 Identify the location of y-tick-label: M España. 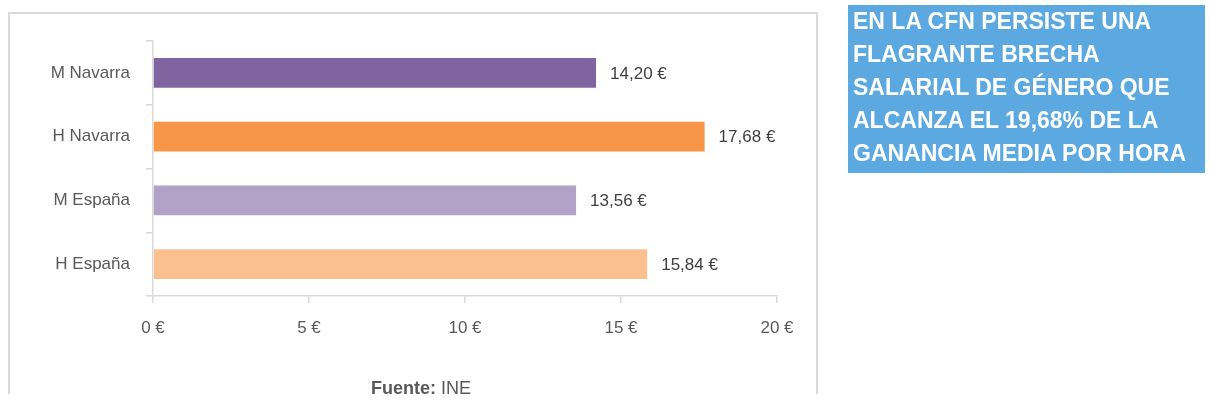
(92, 200).